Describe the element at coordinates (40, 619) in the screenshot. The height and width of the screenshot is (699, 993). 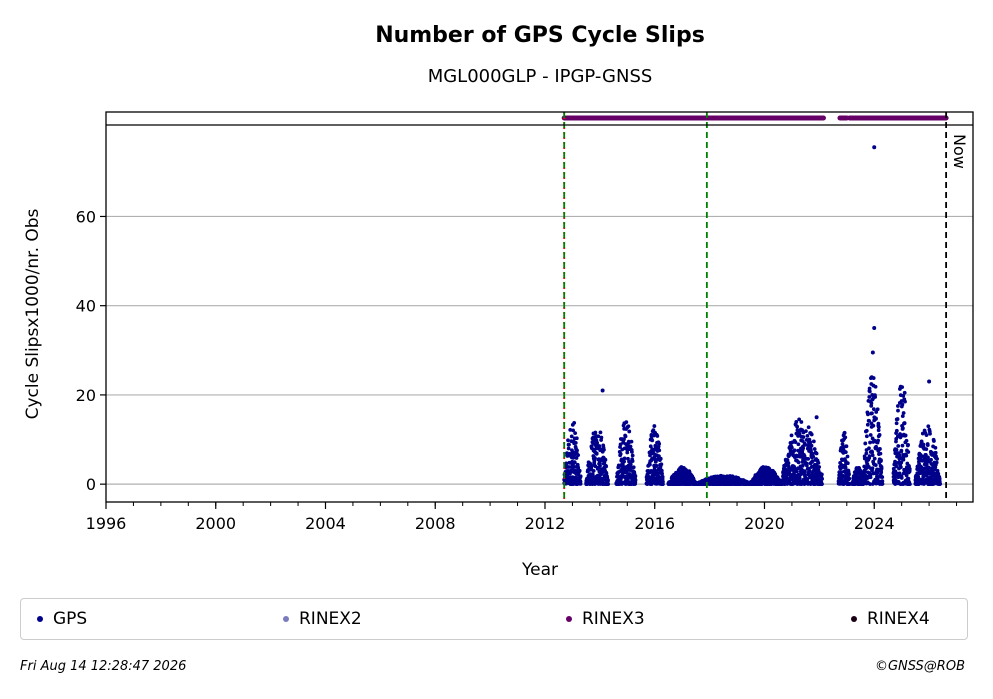
I see `gps-marker-icon` at that location.